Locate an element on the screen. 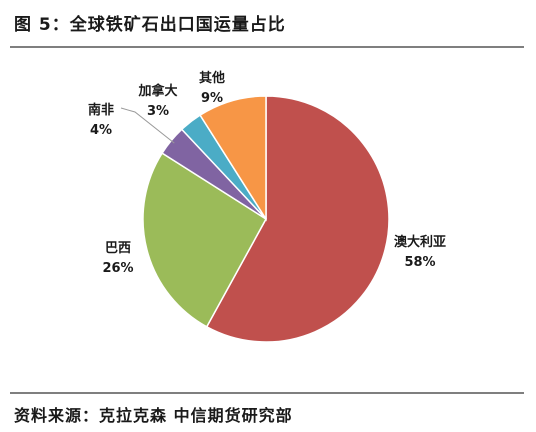 This screenshot has height=432, width=536. leader-lines is located at coordinates (147, 125).